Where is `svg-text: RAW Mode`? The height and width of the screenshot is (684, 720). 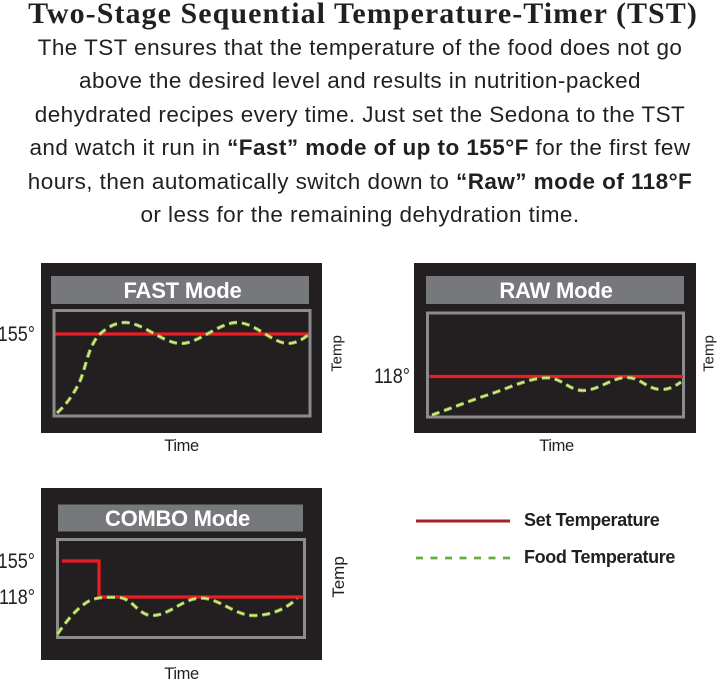
svg-text: RAW Mode is located at coordinates (555, 290).